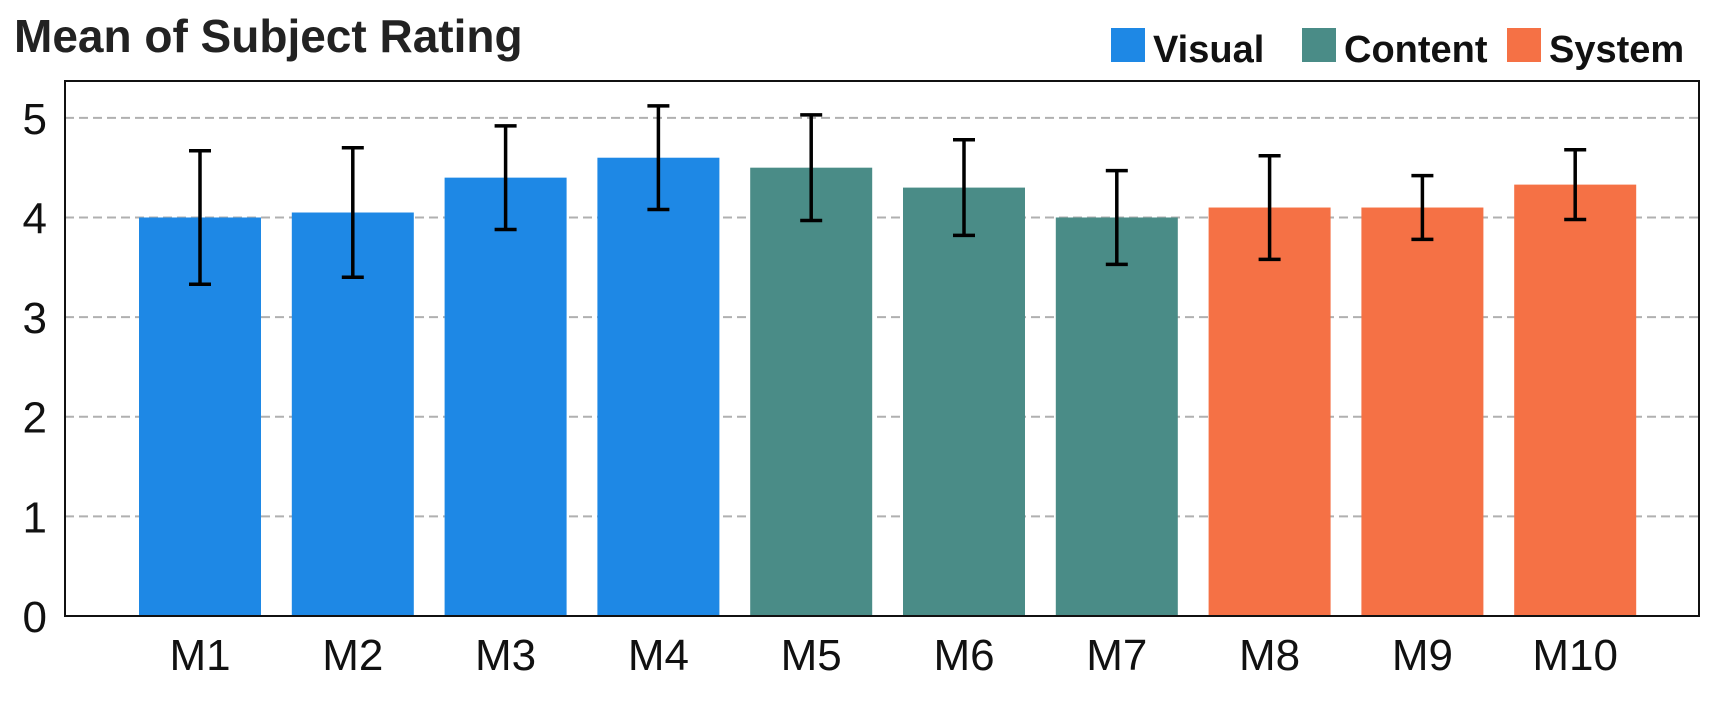  What do you see at coordinates (200, 217) in the screenshot?
I see `error-bar-M1` at bounding box center [200, 217].